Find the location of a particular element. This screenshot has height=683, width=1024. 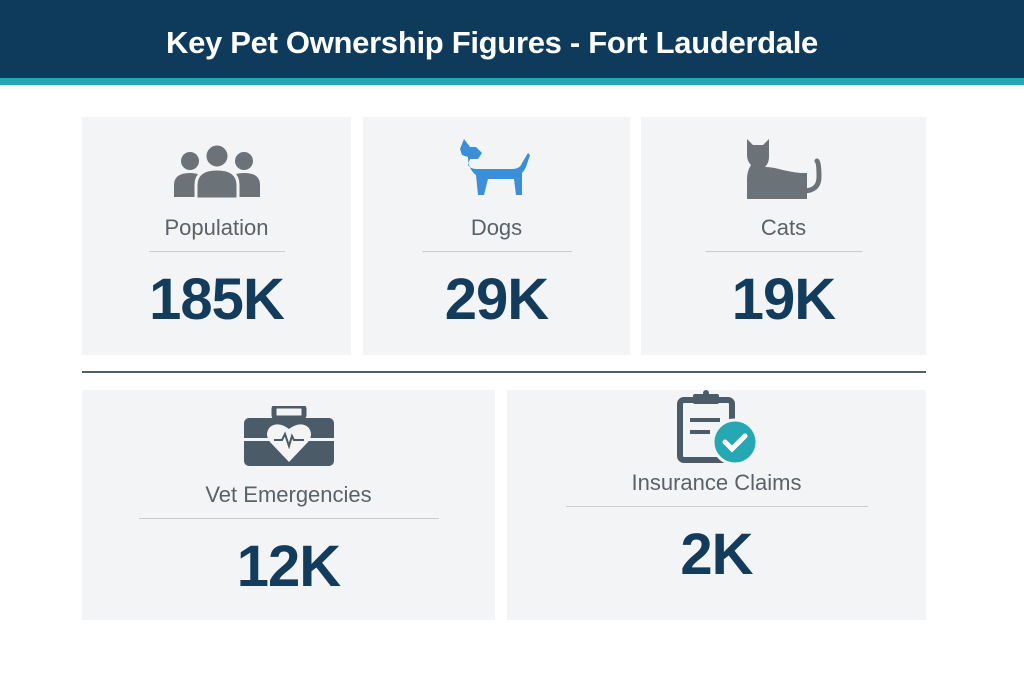

stat-card-population: Population 185K is located at coordinates (216, 236).